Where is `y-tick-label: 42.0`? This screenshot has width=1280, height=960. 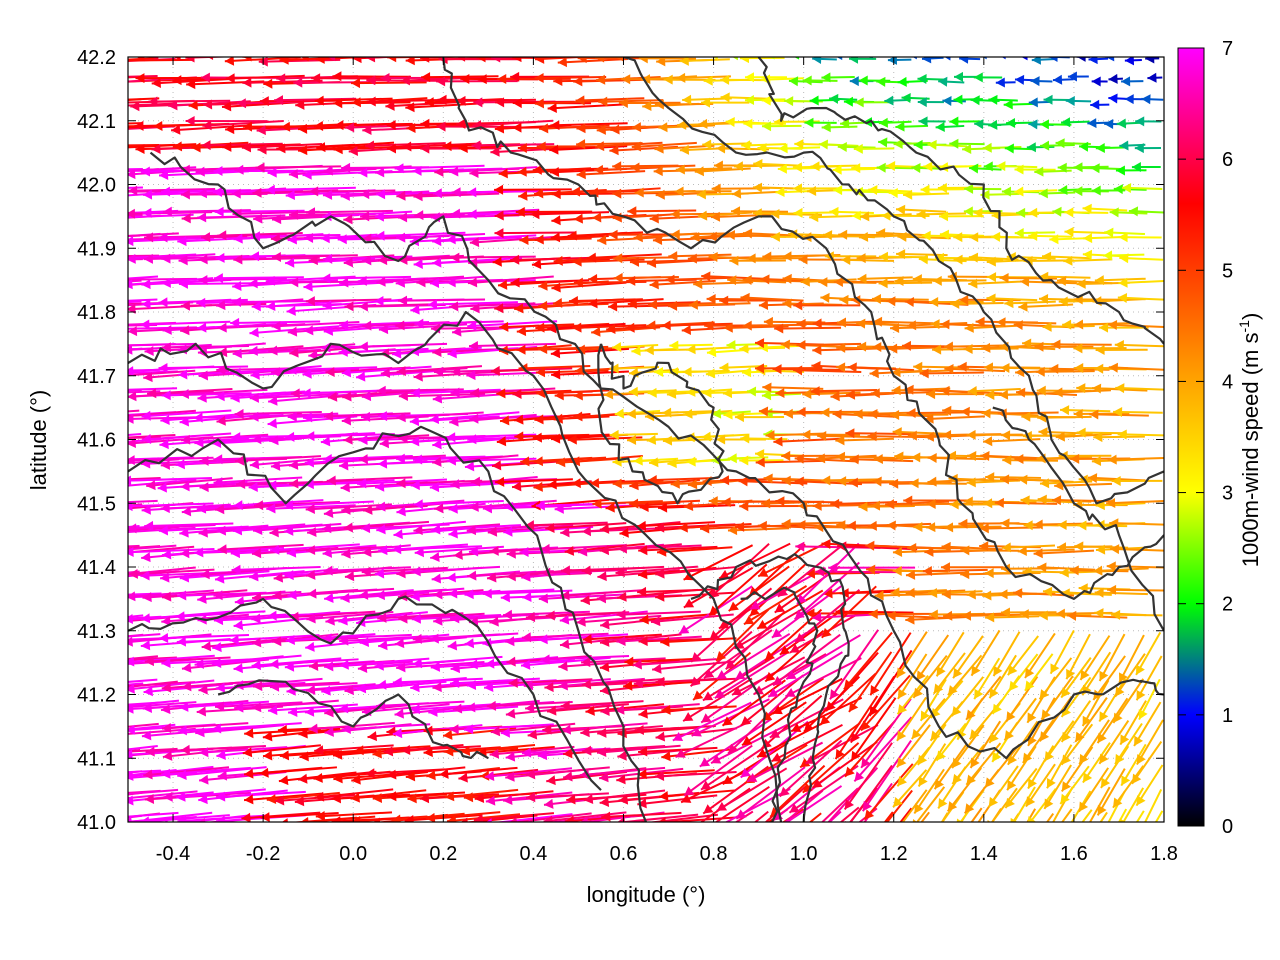 y-tick-label: 42.0 is located at coordinates (96, 186).